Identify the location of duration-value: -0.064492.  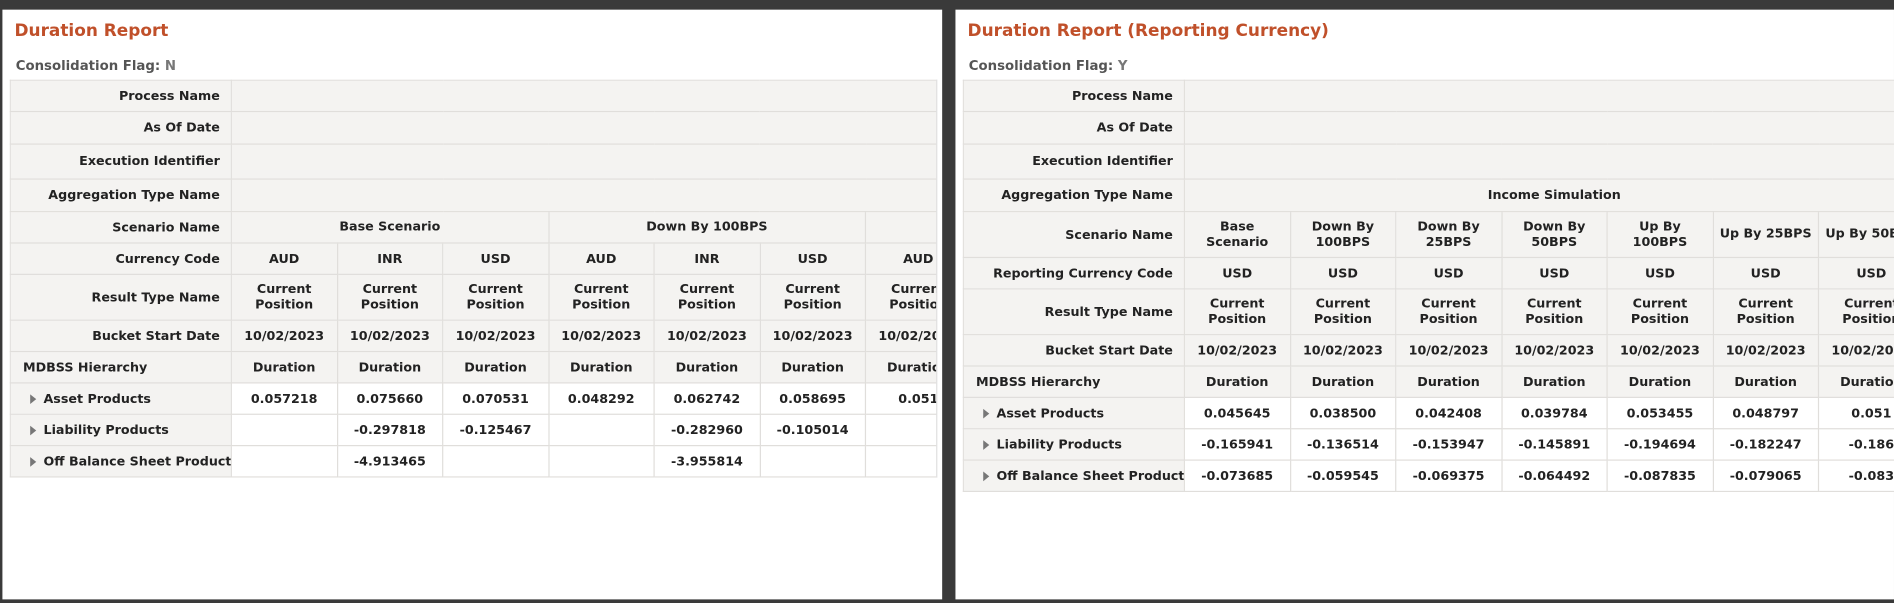
(1554, 476).